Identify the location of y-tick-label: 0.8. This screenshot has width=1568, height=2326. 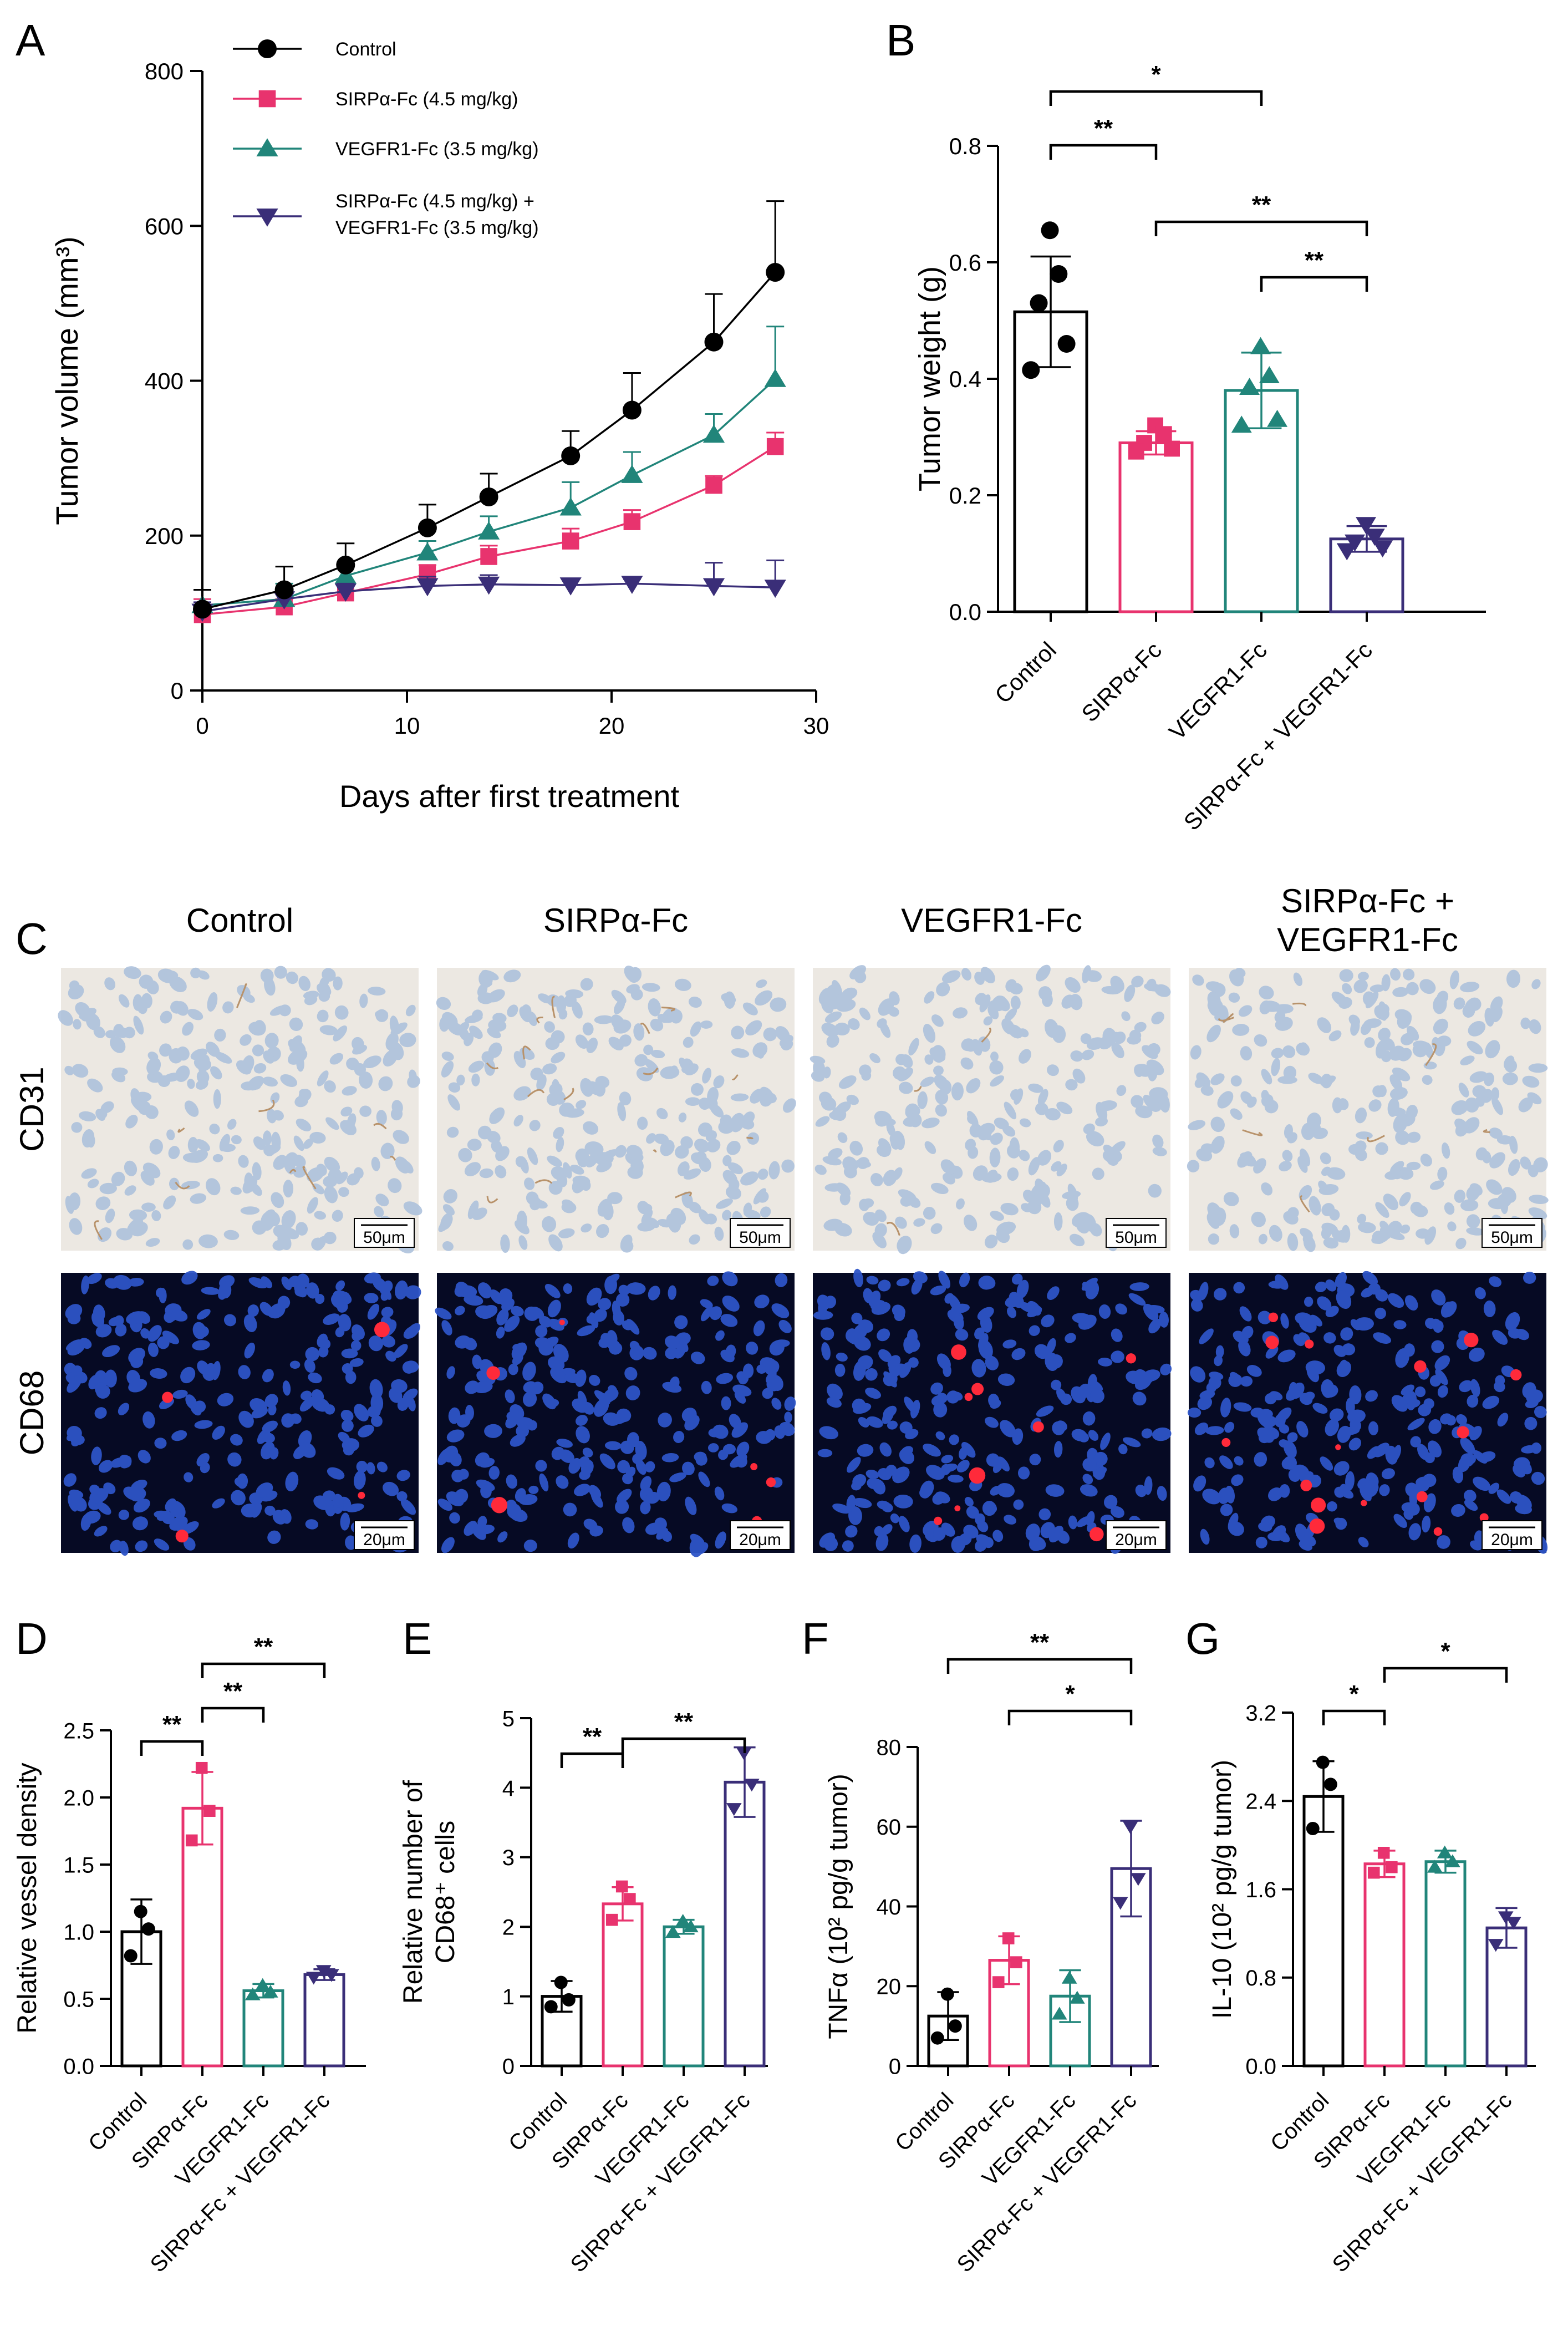
(1261, 1978).